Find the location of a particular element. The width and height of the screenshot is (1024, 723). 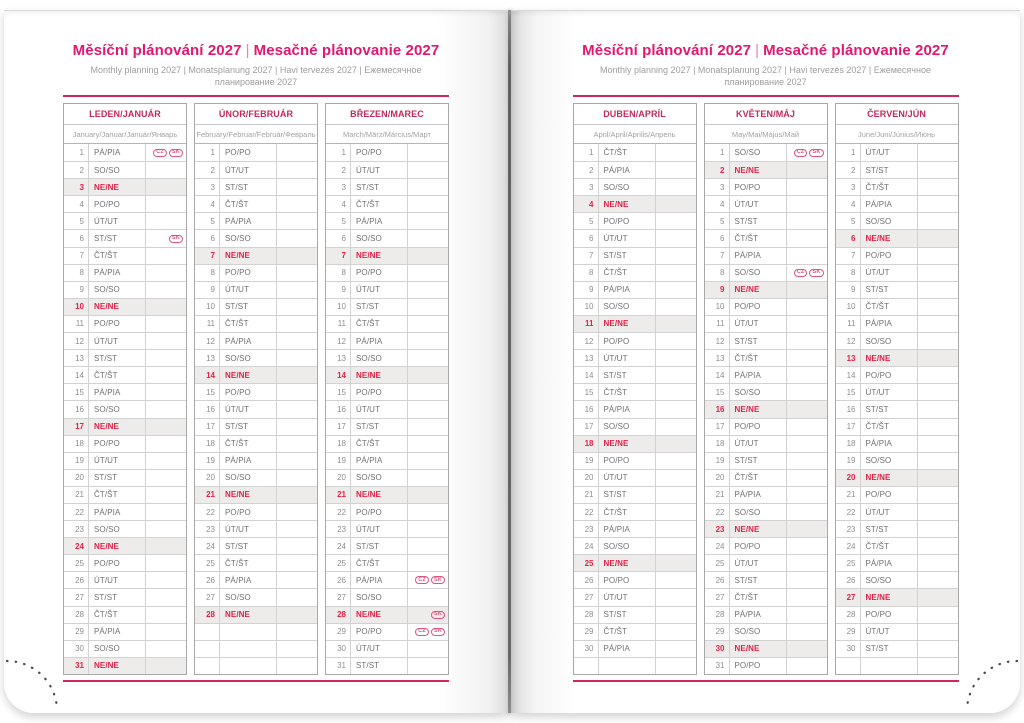

day-number-cell: 18 is located at coordinates (586, 443).